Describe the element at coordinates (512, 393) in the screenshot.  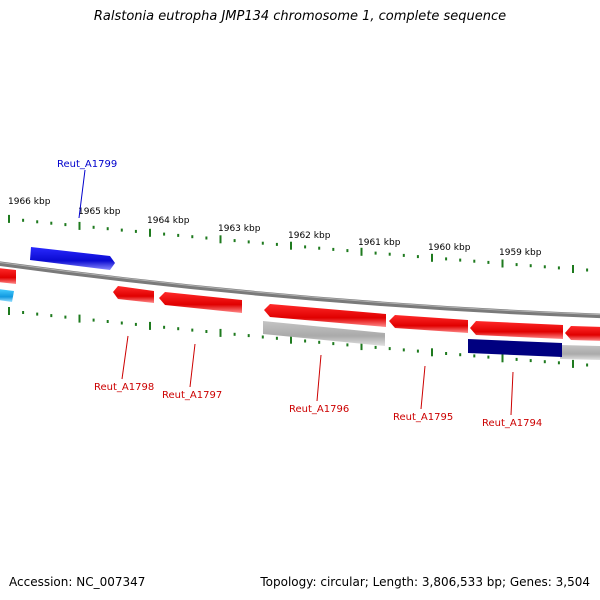
I see `leader-line-reut-a1794` at that location.